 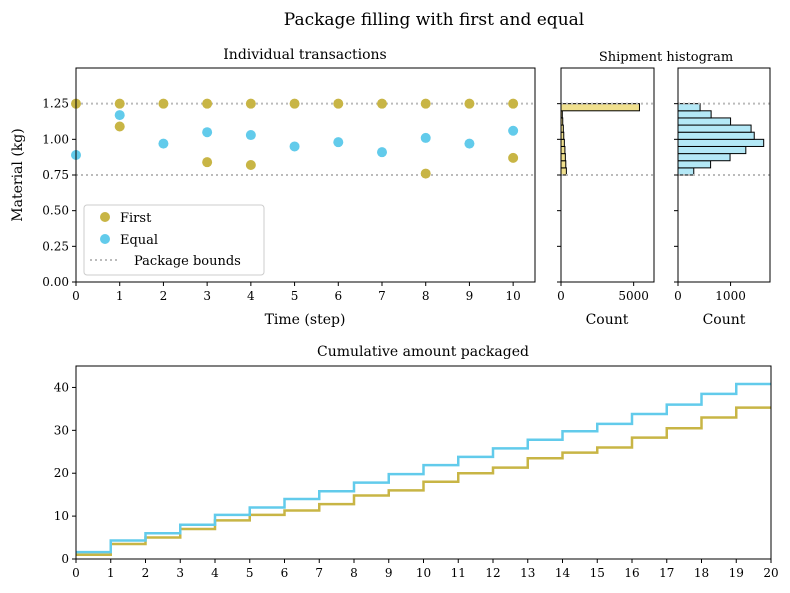 What do you see at coordinates (105, 239) in the screenshot?
I see `legend-marker-equal` at bounding box center [105, 239].